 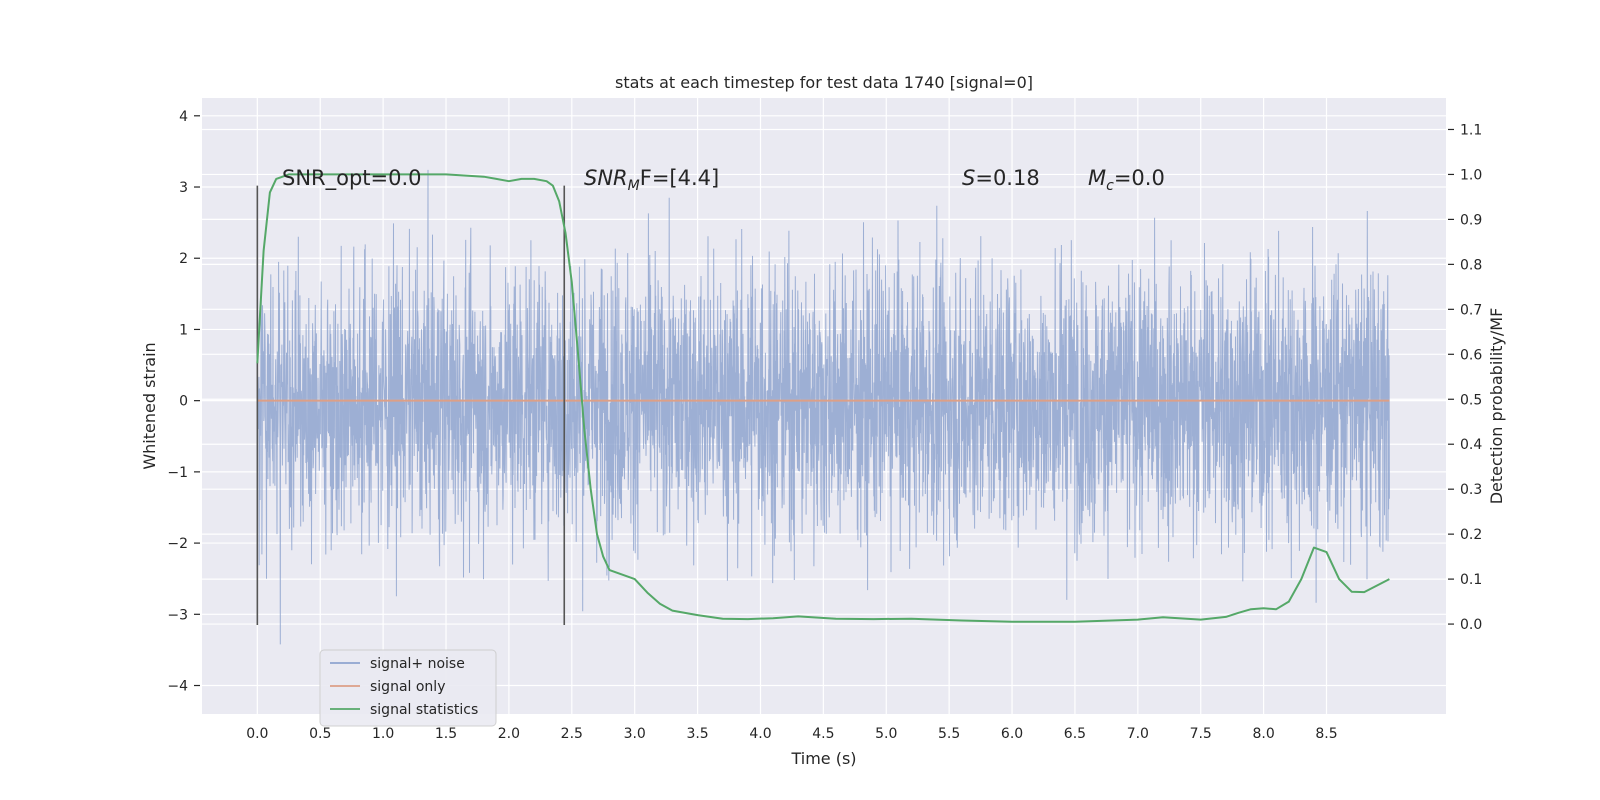 I want to click on x-tick-label-16: 8.0, so click(x=1263, y=734).